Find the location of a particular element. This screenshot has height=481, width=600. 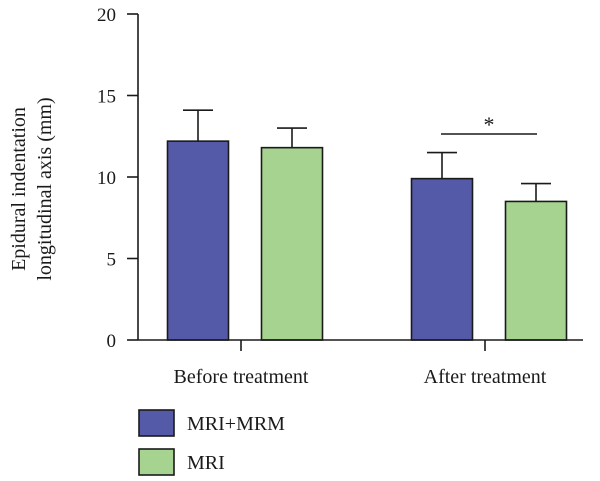

y-axis-title-line-2: longitudinal axis (mm) is located at coordinates (45, 188).